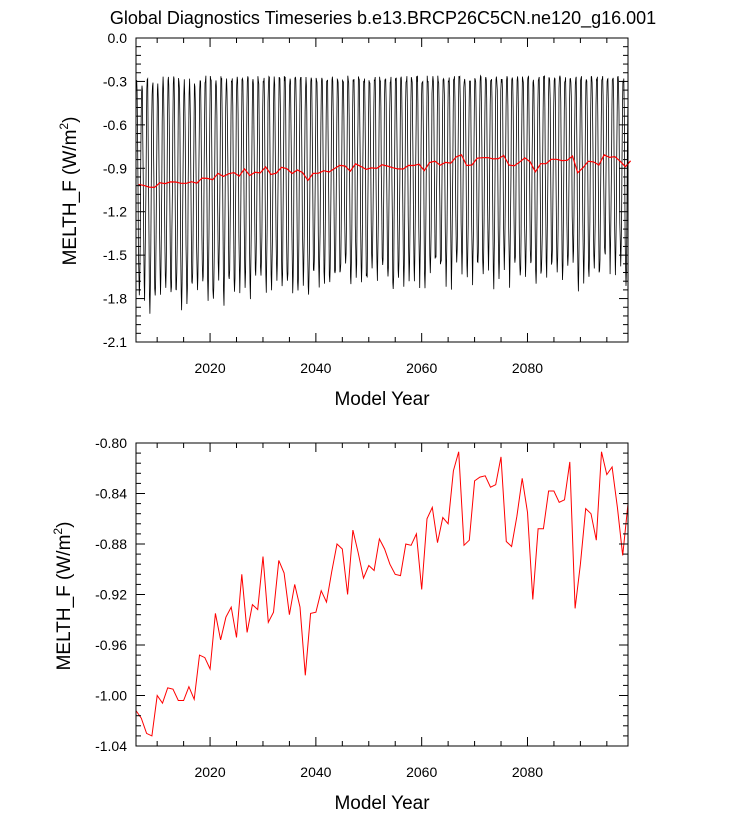  Describe the element at coordinates (382, 803) in the screenshot. I see `annual-x-axis-label: Model Year` at that location.